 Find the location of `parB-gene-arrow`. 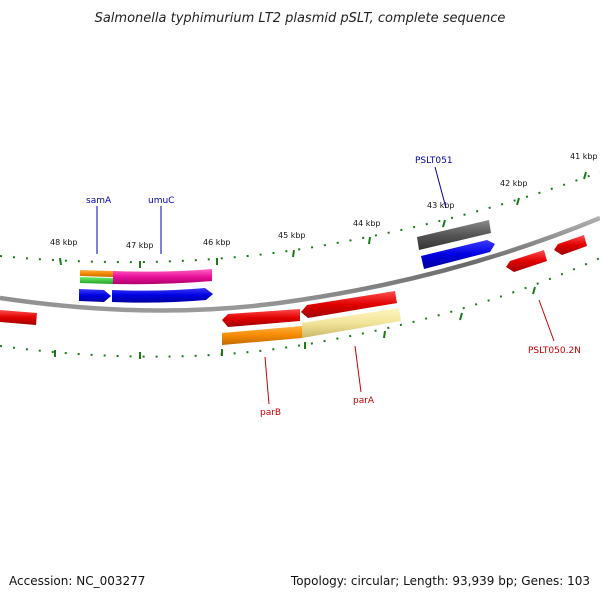

parB-gene-arrow is located at coordinates (261, 318).